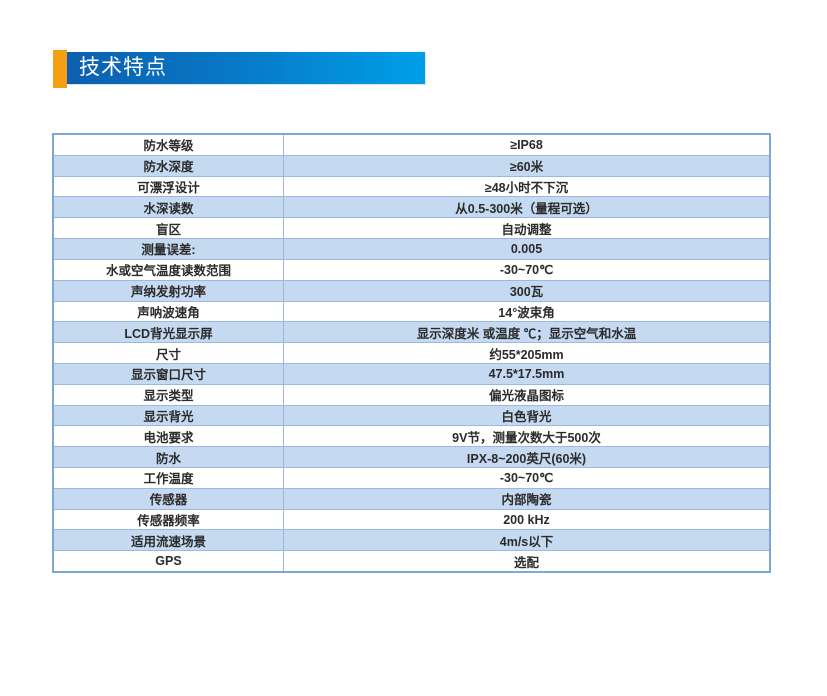 This screenshot has height=696, width=827. I want to click on spec-label-cell: 尺寸, so click(169, 353).